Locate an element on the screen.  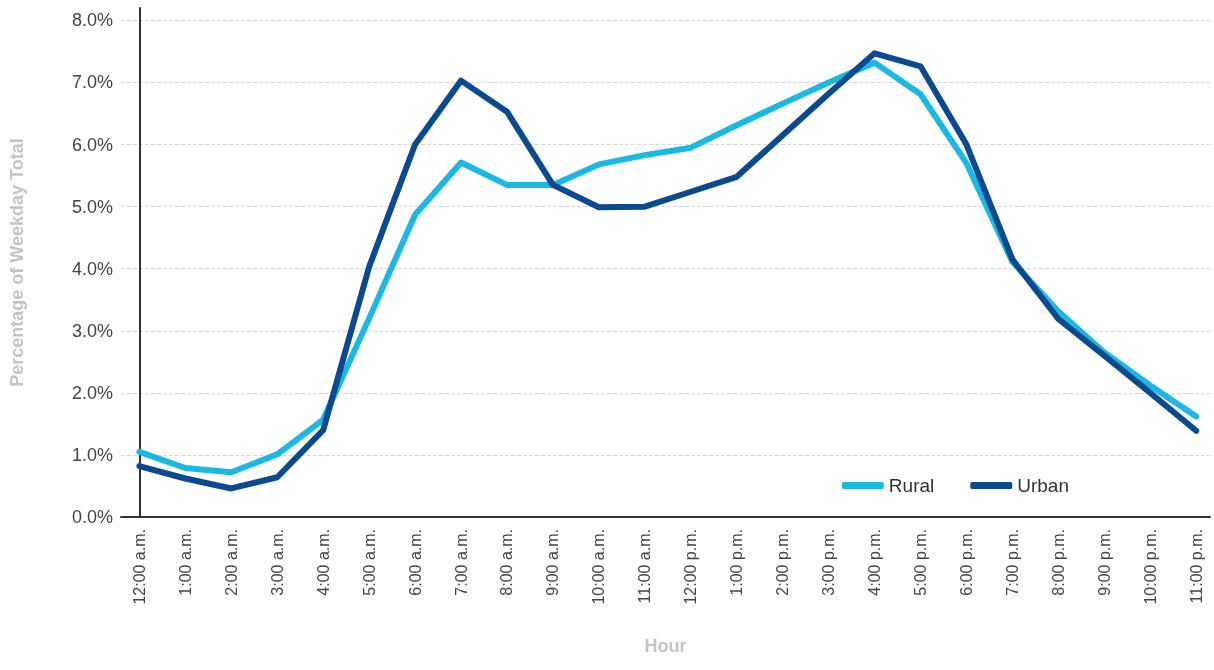
y-tick-label: 5.0% is located at coordinates (92, 206).